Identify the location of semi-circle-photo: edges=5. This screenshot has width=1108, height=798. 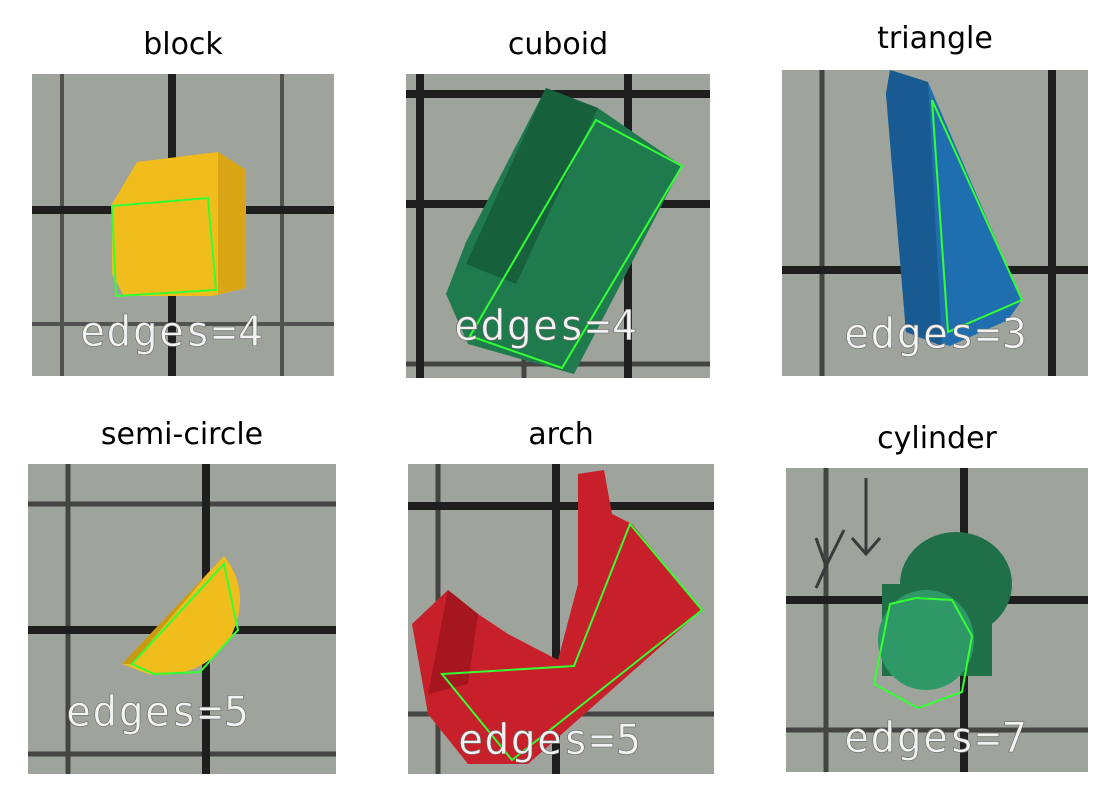
(182, 619).